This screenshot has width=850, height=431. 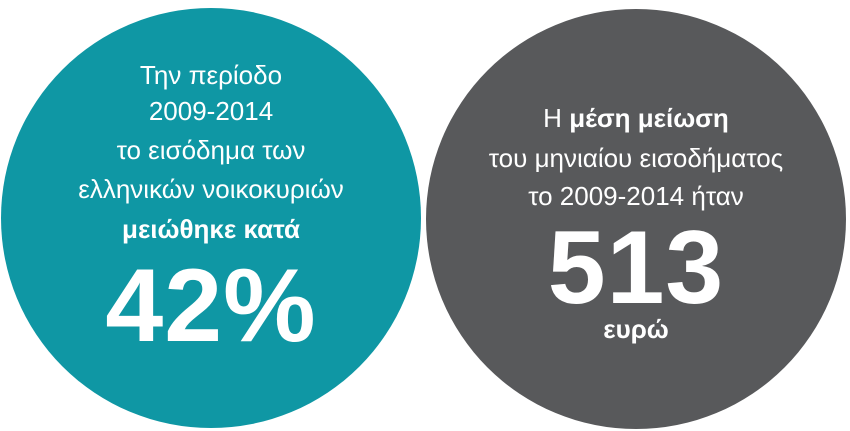 I want to click on text-line: ελληνικών νοικοκυριών, so click(x=211, y=189).